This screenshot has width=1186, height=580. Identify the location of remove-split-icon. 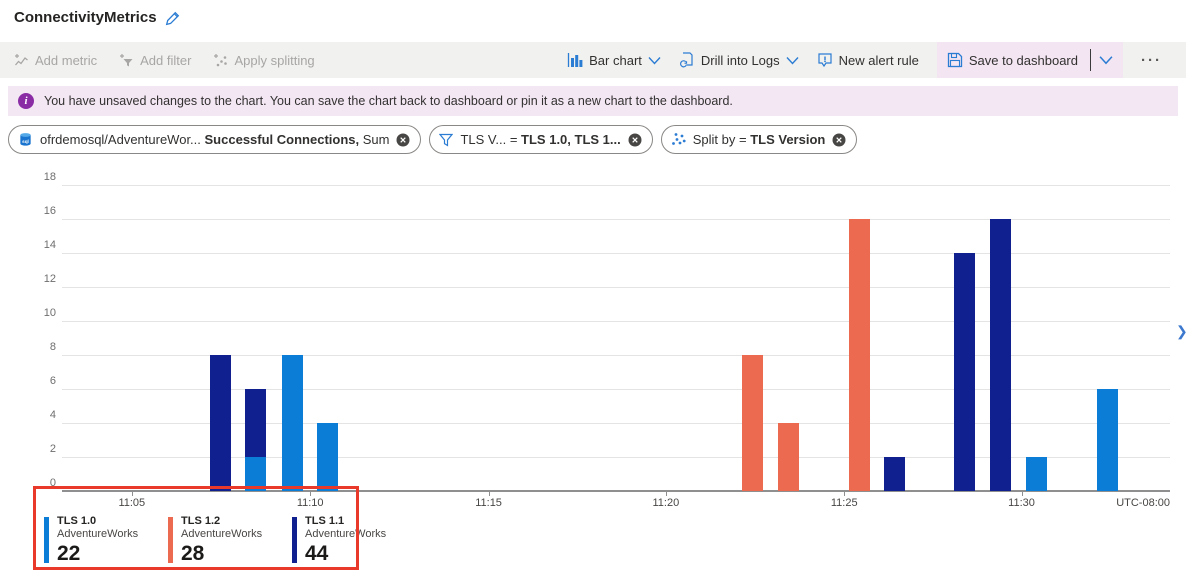
(839, 140).